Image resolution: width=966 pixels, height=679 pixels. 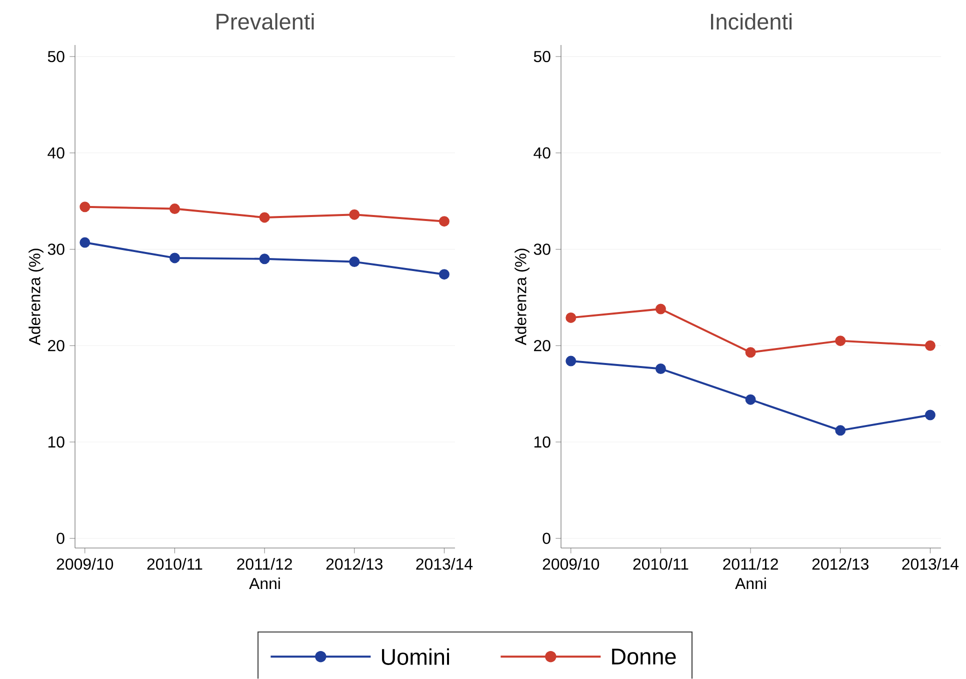 I want to click on legend-label: Donne, so click(x=644, y=656).